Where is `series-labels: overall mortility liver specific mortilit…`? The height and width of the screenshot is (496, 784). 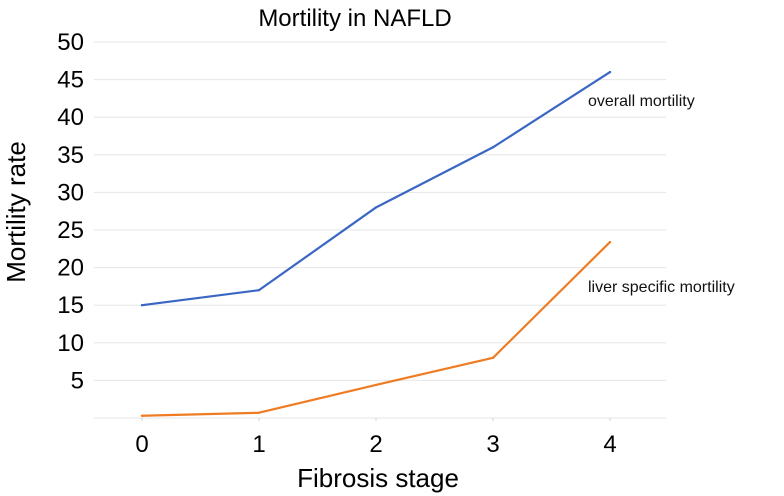 series-labels: overall mortility liver specific mortilit… is located at coordinates (661, 194).